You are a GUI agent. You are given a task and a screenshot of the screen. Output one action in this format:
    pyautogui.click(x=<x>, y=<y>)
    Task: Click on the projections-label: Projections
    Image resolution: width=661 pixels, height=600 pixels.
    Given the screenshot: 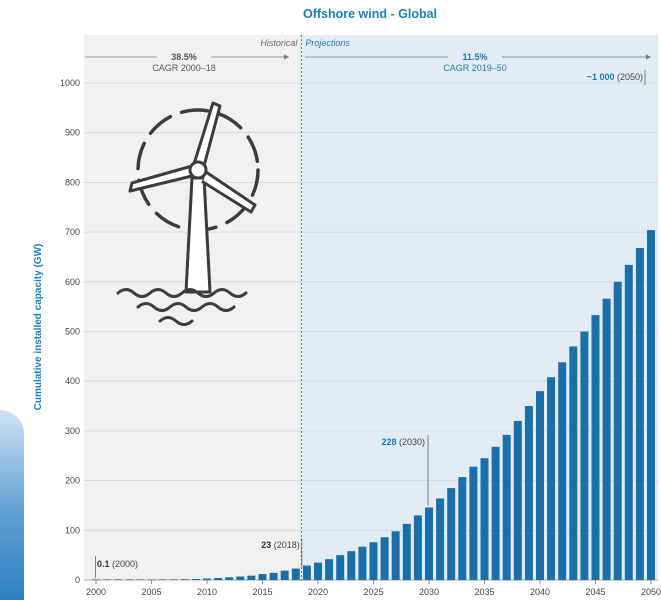 What is the action you would take?
    pyautogui.click(x=327, y=43)
    